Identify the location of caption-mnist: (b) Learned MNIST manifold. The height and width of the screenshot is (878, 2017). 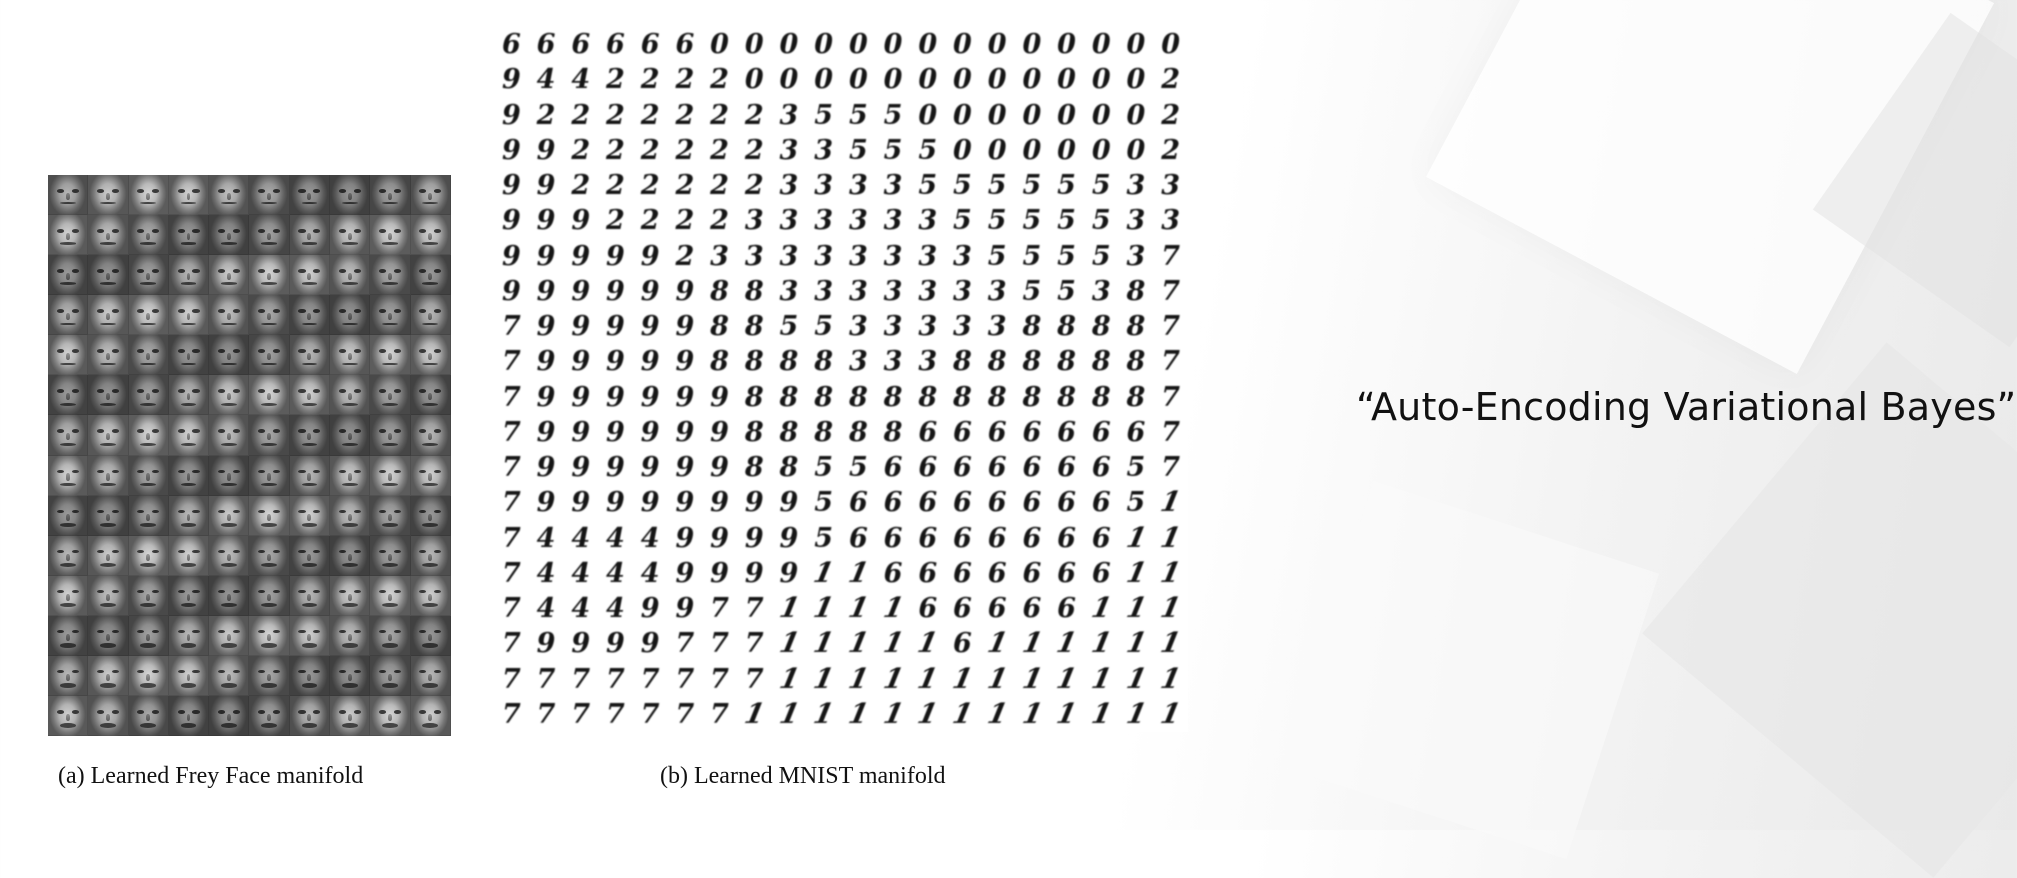
(803, 776).